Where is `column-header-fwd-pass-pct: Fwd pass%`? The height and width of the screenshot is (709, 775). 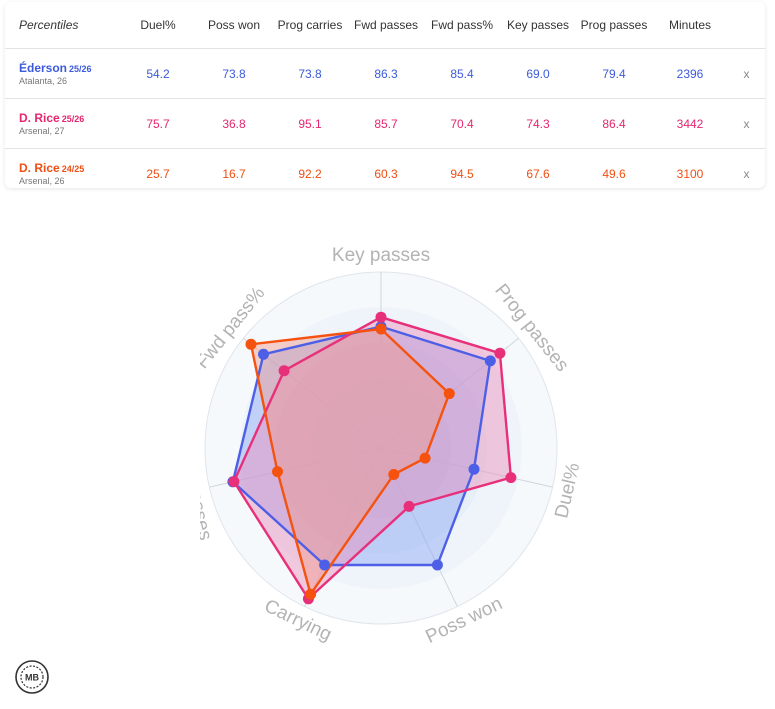
column-header-fwd-pass-pct: Fwd pass% is located at coordinates (462, 25).